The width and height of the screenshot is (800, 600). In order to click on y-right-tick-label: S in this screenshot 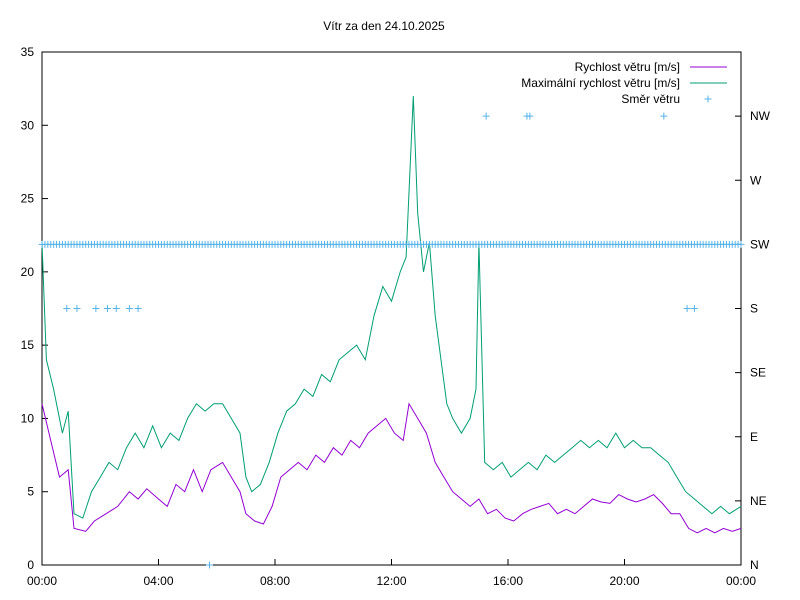, I will do `click(754, 309)`.